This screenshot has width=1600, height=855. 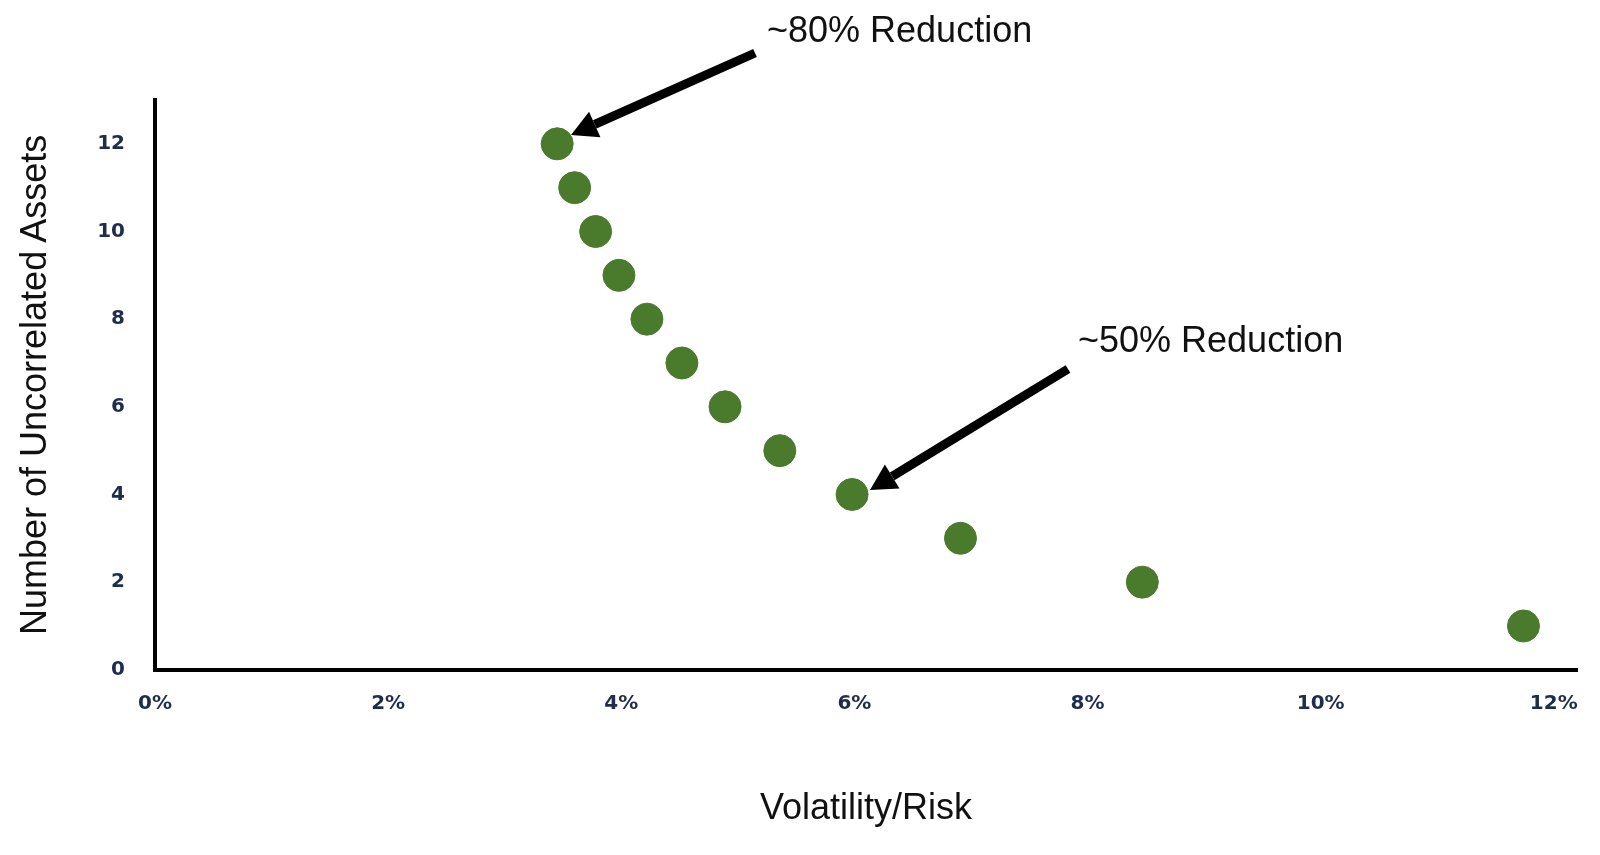 I want to click on x-tick-label: 6%, so click(x=854, y=702).